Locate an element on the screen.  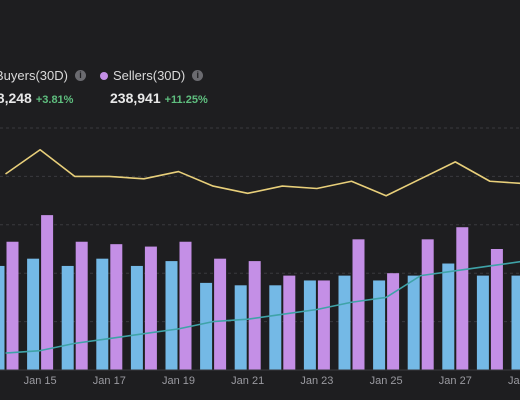
legend-item-sellers: Sellers(30D) i is located at coordinates (152, 75).